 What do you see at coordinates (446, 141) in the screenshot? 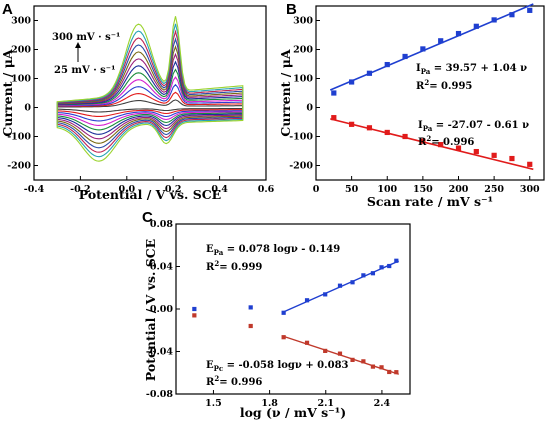
I see `chart-b-r2-ipc: R2= 0.996` at bounding box center [446, 141].